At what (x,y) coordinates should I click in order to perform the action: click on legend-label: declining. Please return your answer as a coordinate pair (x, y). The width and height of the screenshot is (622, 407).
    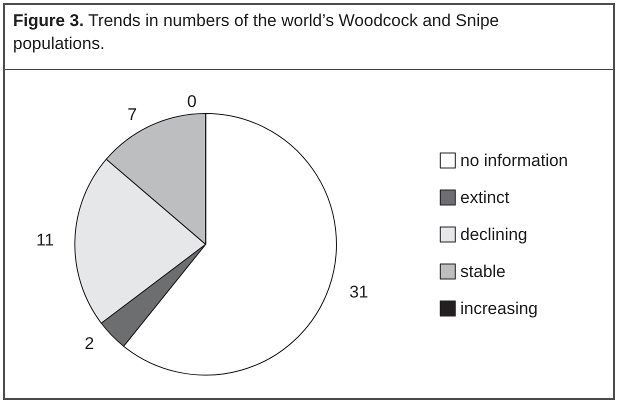
    Looking at the image, I should click on (494, 234).